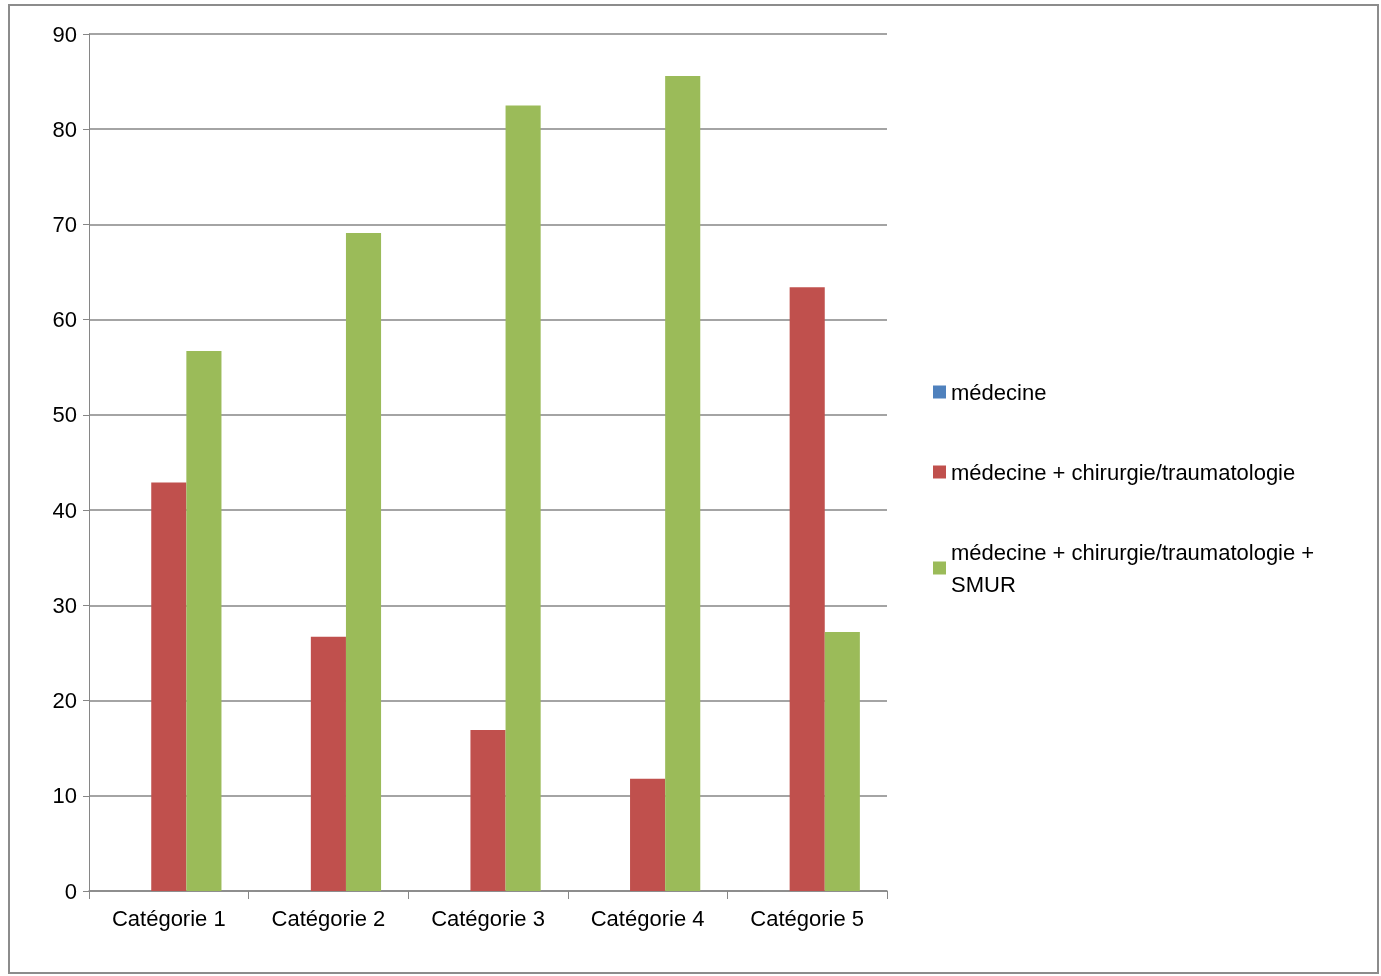 This screenshot has width=1381, height=976. Describe the element at coordinates (64, 796) in the screenshot. I see `y-tick-label: 10` at that location.